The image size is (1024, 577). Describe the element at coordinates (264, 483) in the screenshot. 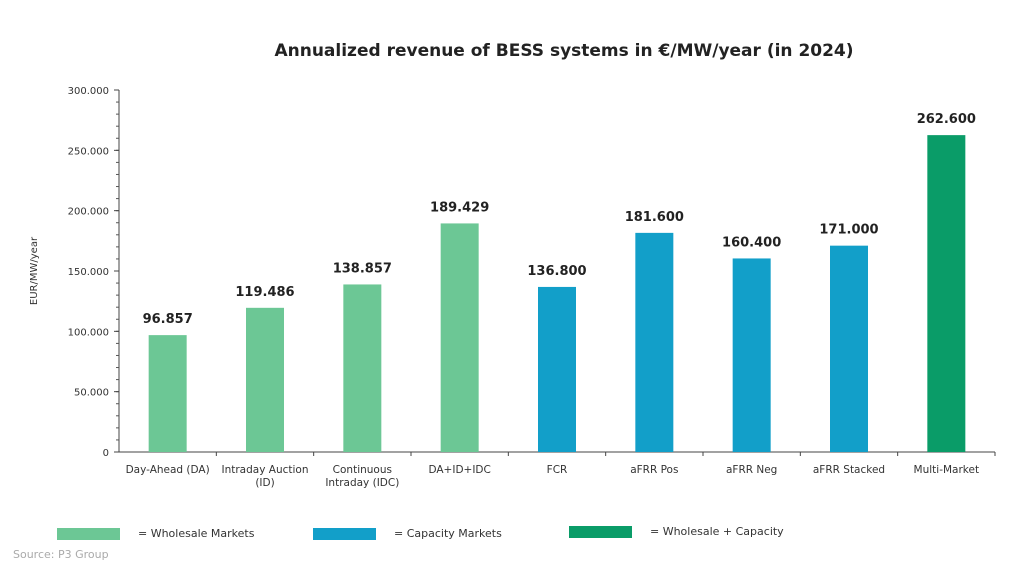

I see `x-tick-label: (ID)` at that location.